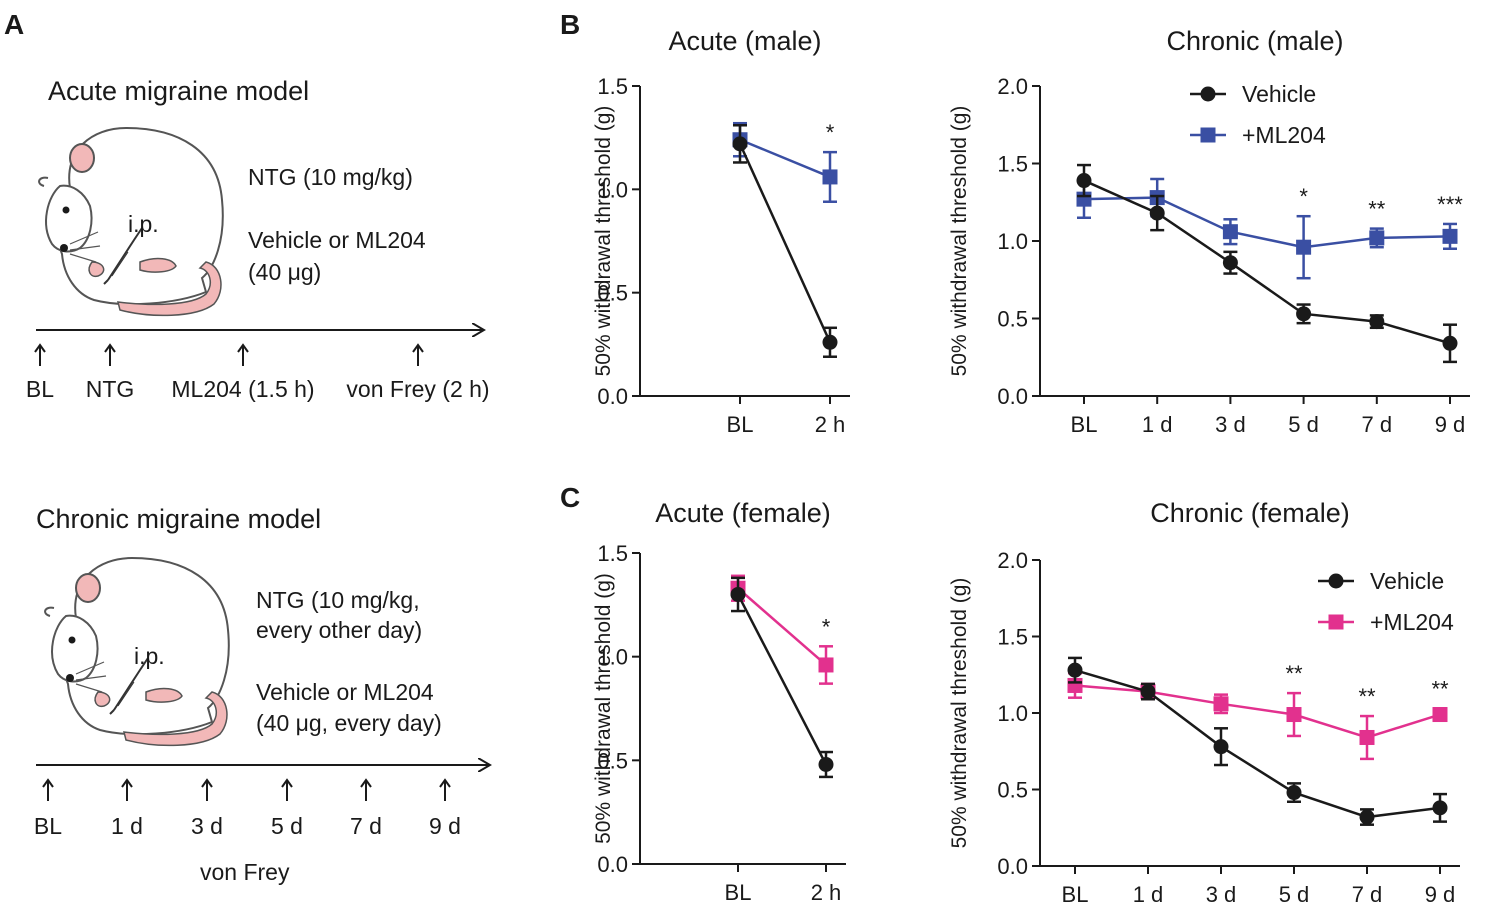 The width and height of the screenshot is (1505, 906). What do you see at coordinates (149, 656) in the screenshot?
I see `chronic-injection-label: i.p.` at bounding box center [149, 656].